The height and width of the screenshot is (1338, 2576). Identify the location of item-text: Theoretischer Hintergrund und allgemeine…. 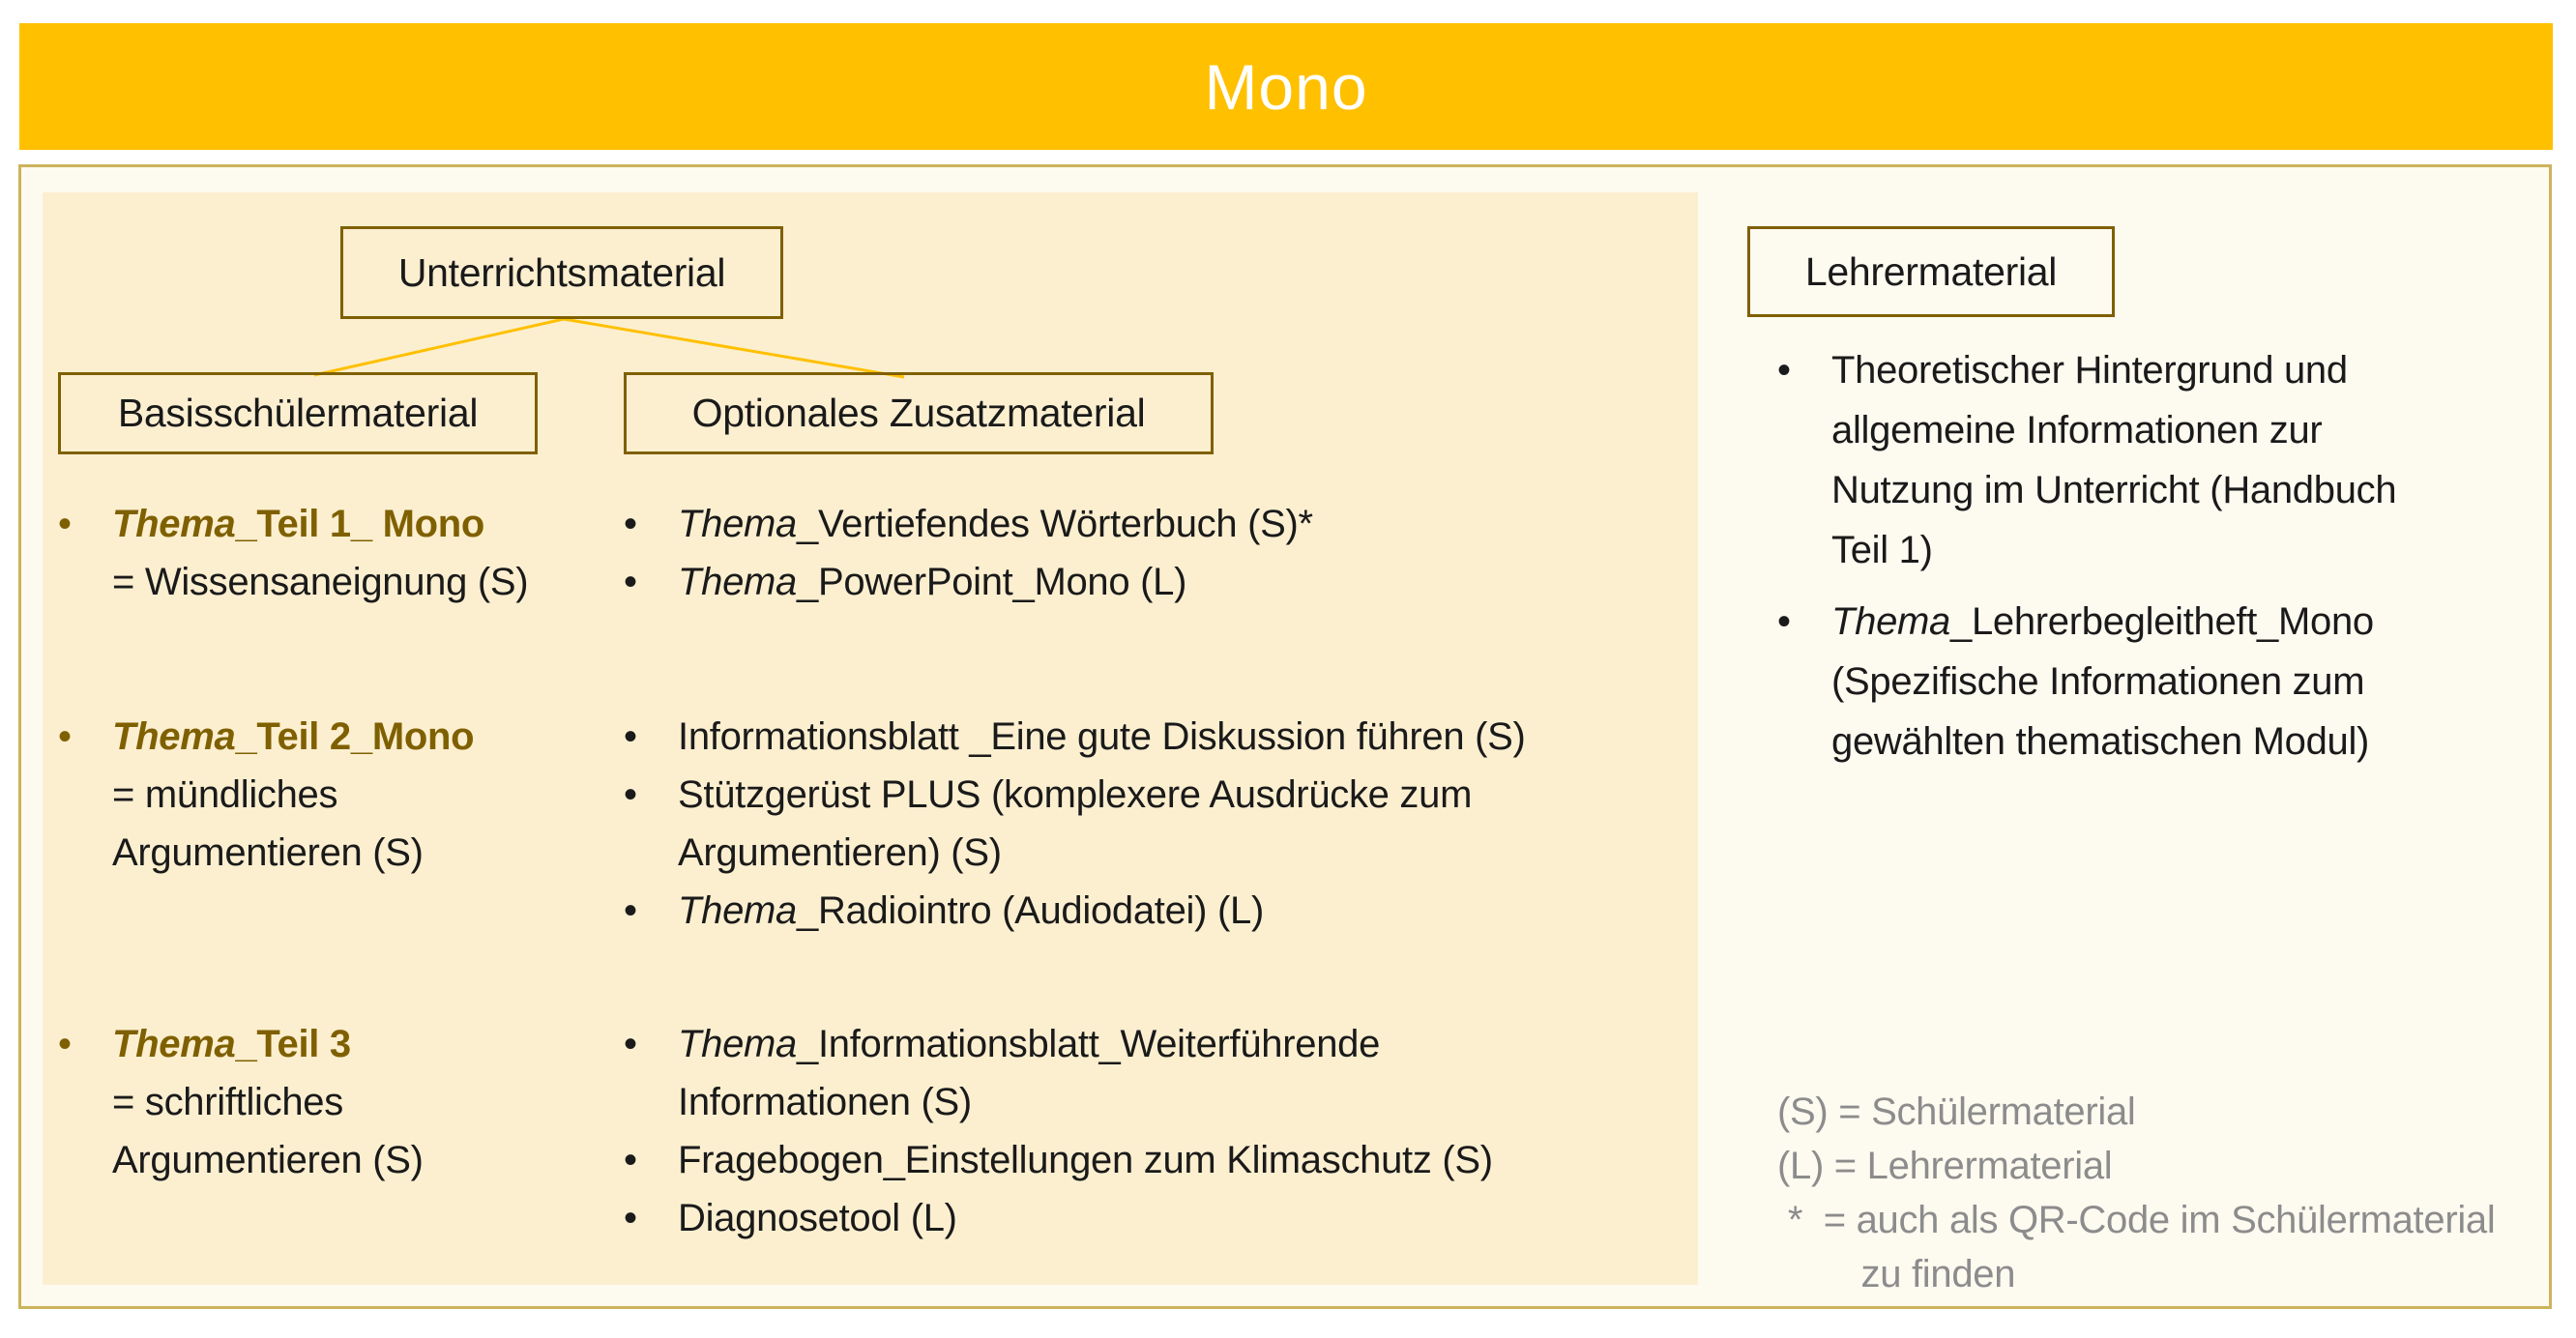
(2114, 460).